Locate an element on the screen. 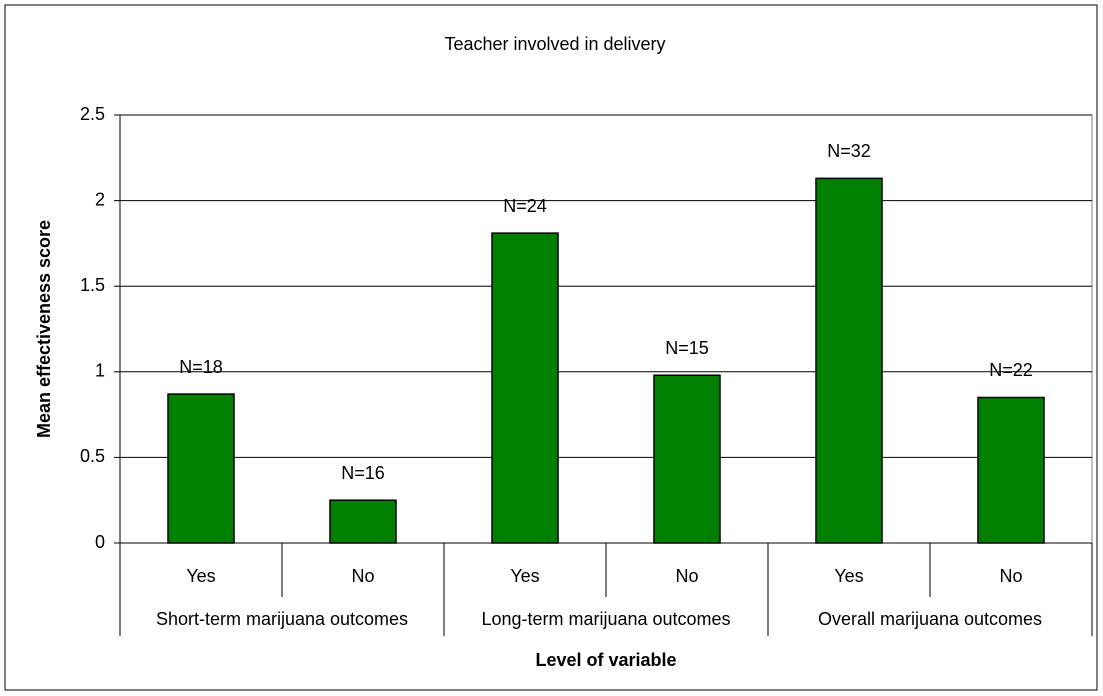 This screenshot has height=696, width=1103. y-tick-label: 2.5 is located at coordinates (92, 114).